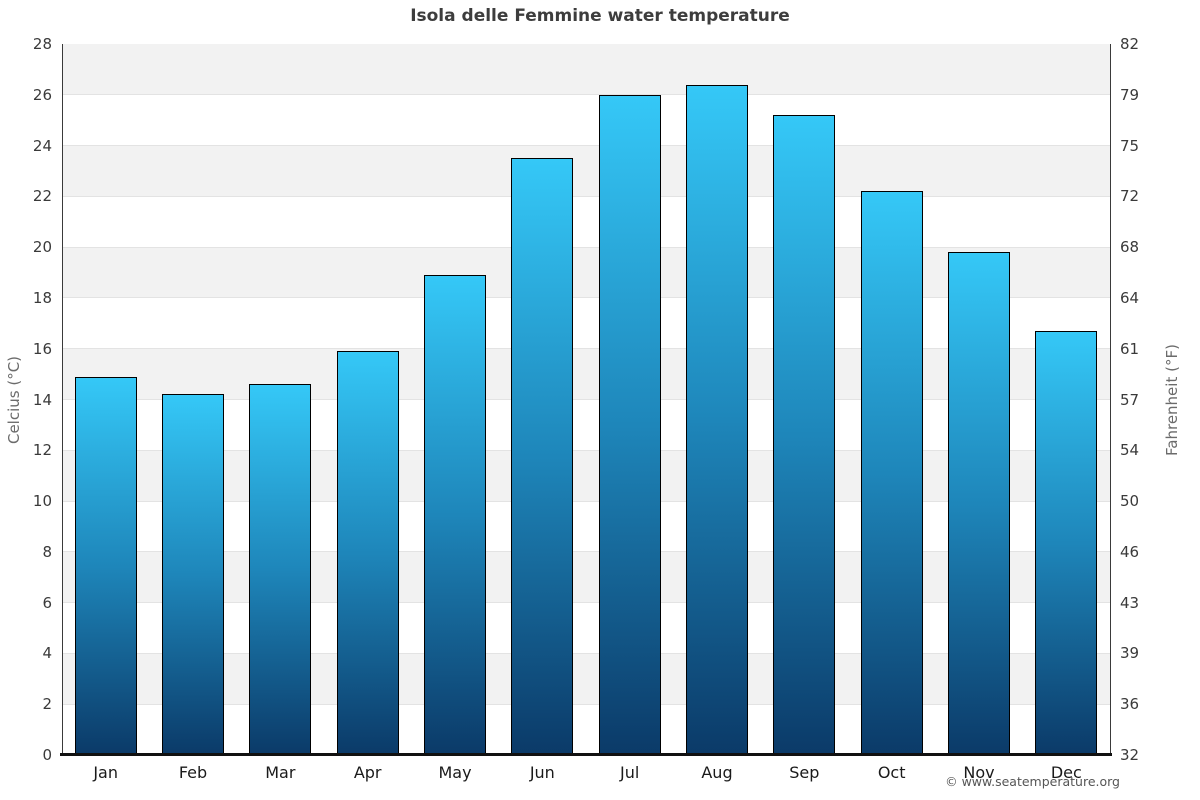 The width and height of the screenshot is (1200, 800). What do you see at coordinates (1130, 704) in the screenshot?
I see `y-tick-fahrenheit: 36` at bounding box center [1130, 704].